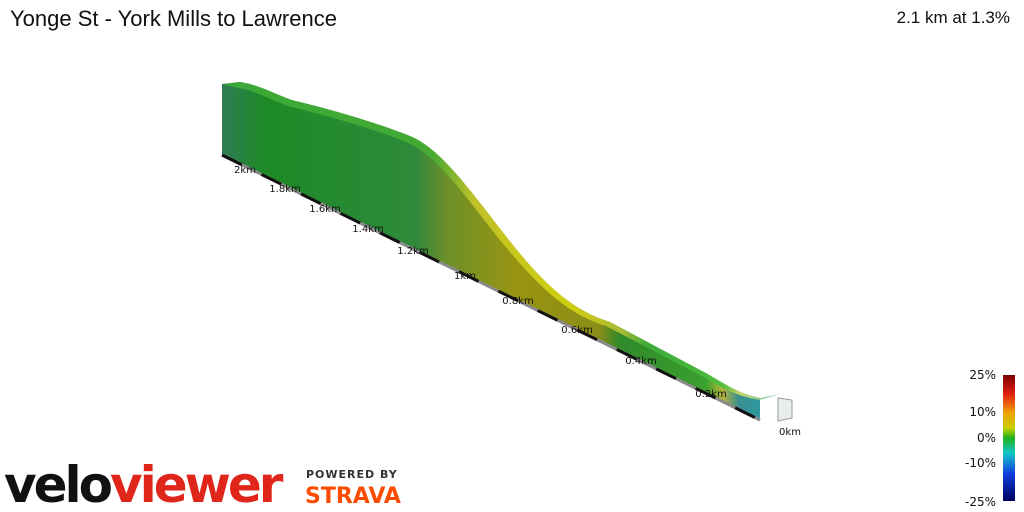 This screenshot has height=512, width=1024. I want to click on distance-label: 1.8km, so click(284, 189).